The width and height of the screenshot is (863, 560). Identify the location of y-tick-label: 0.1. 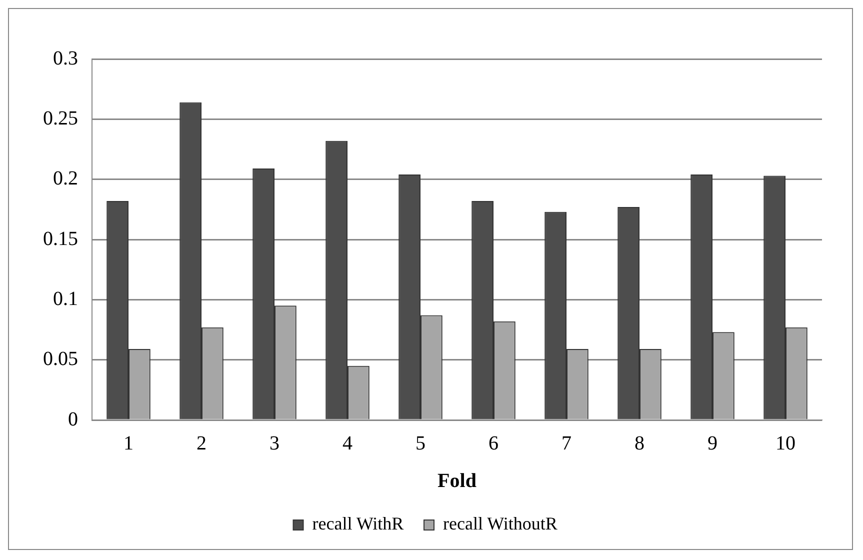
(65, 299).